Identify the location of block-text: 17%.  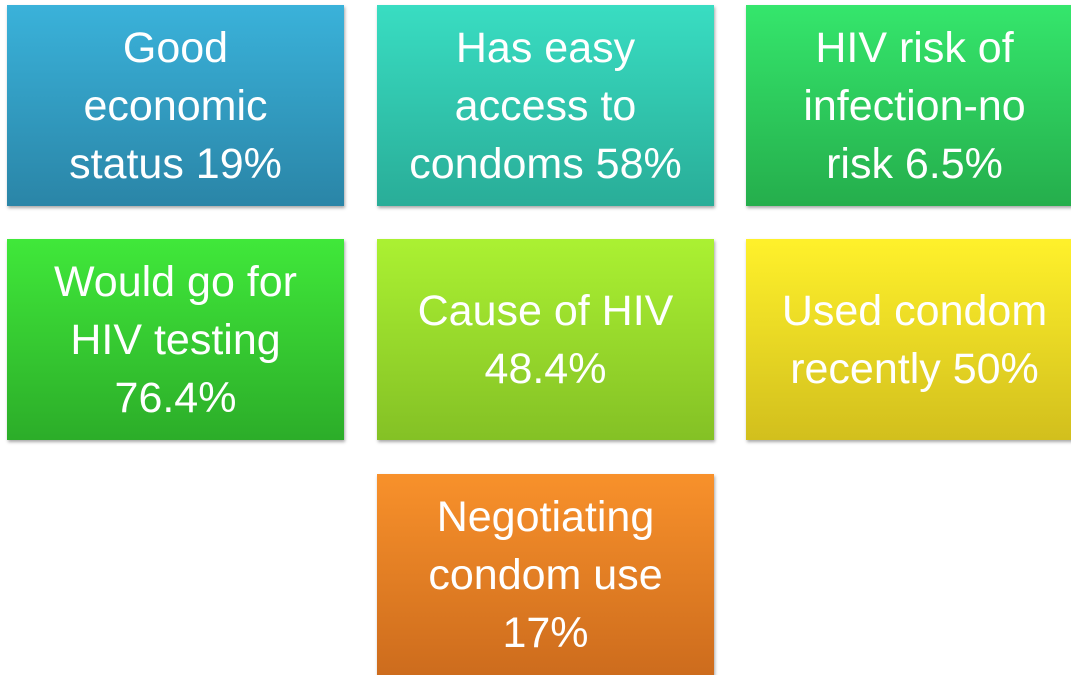
(545, 632).